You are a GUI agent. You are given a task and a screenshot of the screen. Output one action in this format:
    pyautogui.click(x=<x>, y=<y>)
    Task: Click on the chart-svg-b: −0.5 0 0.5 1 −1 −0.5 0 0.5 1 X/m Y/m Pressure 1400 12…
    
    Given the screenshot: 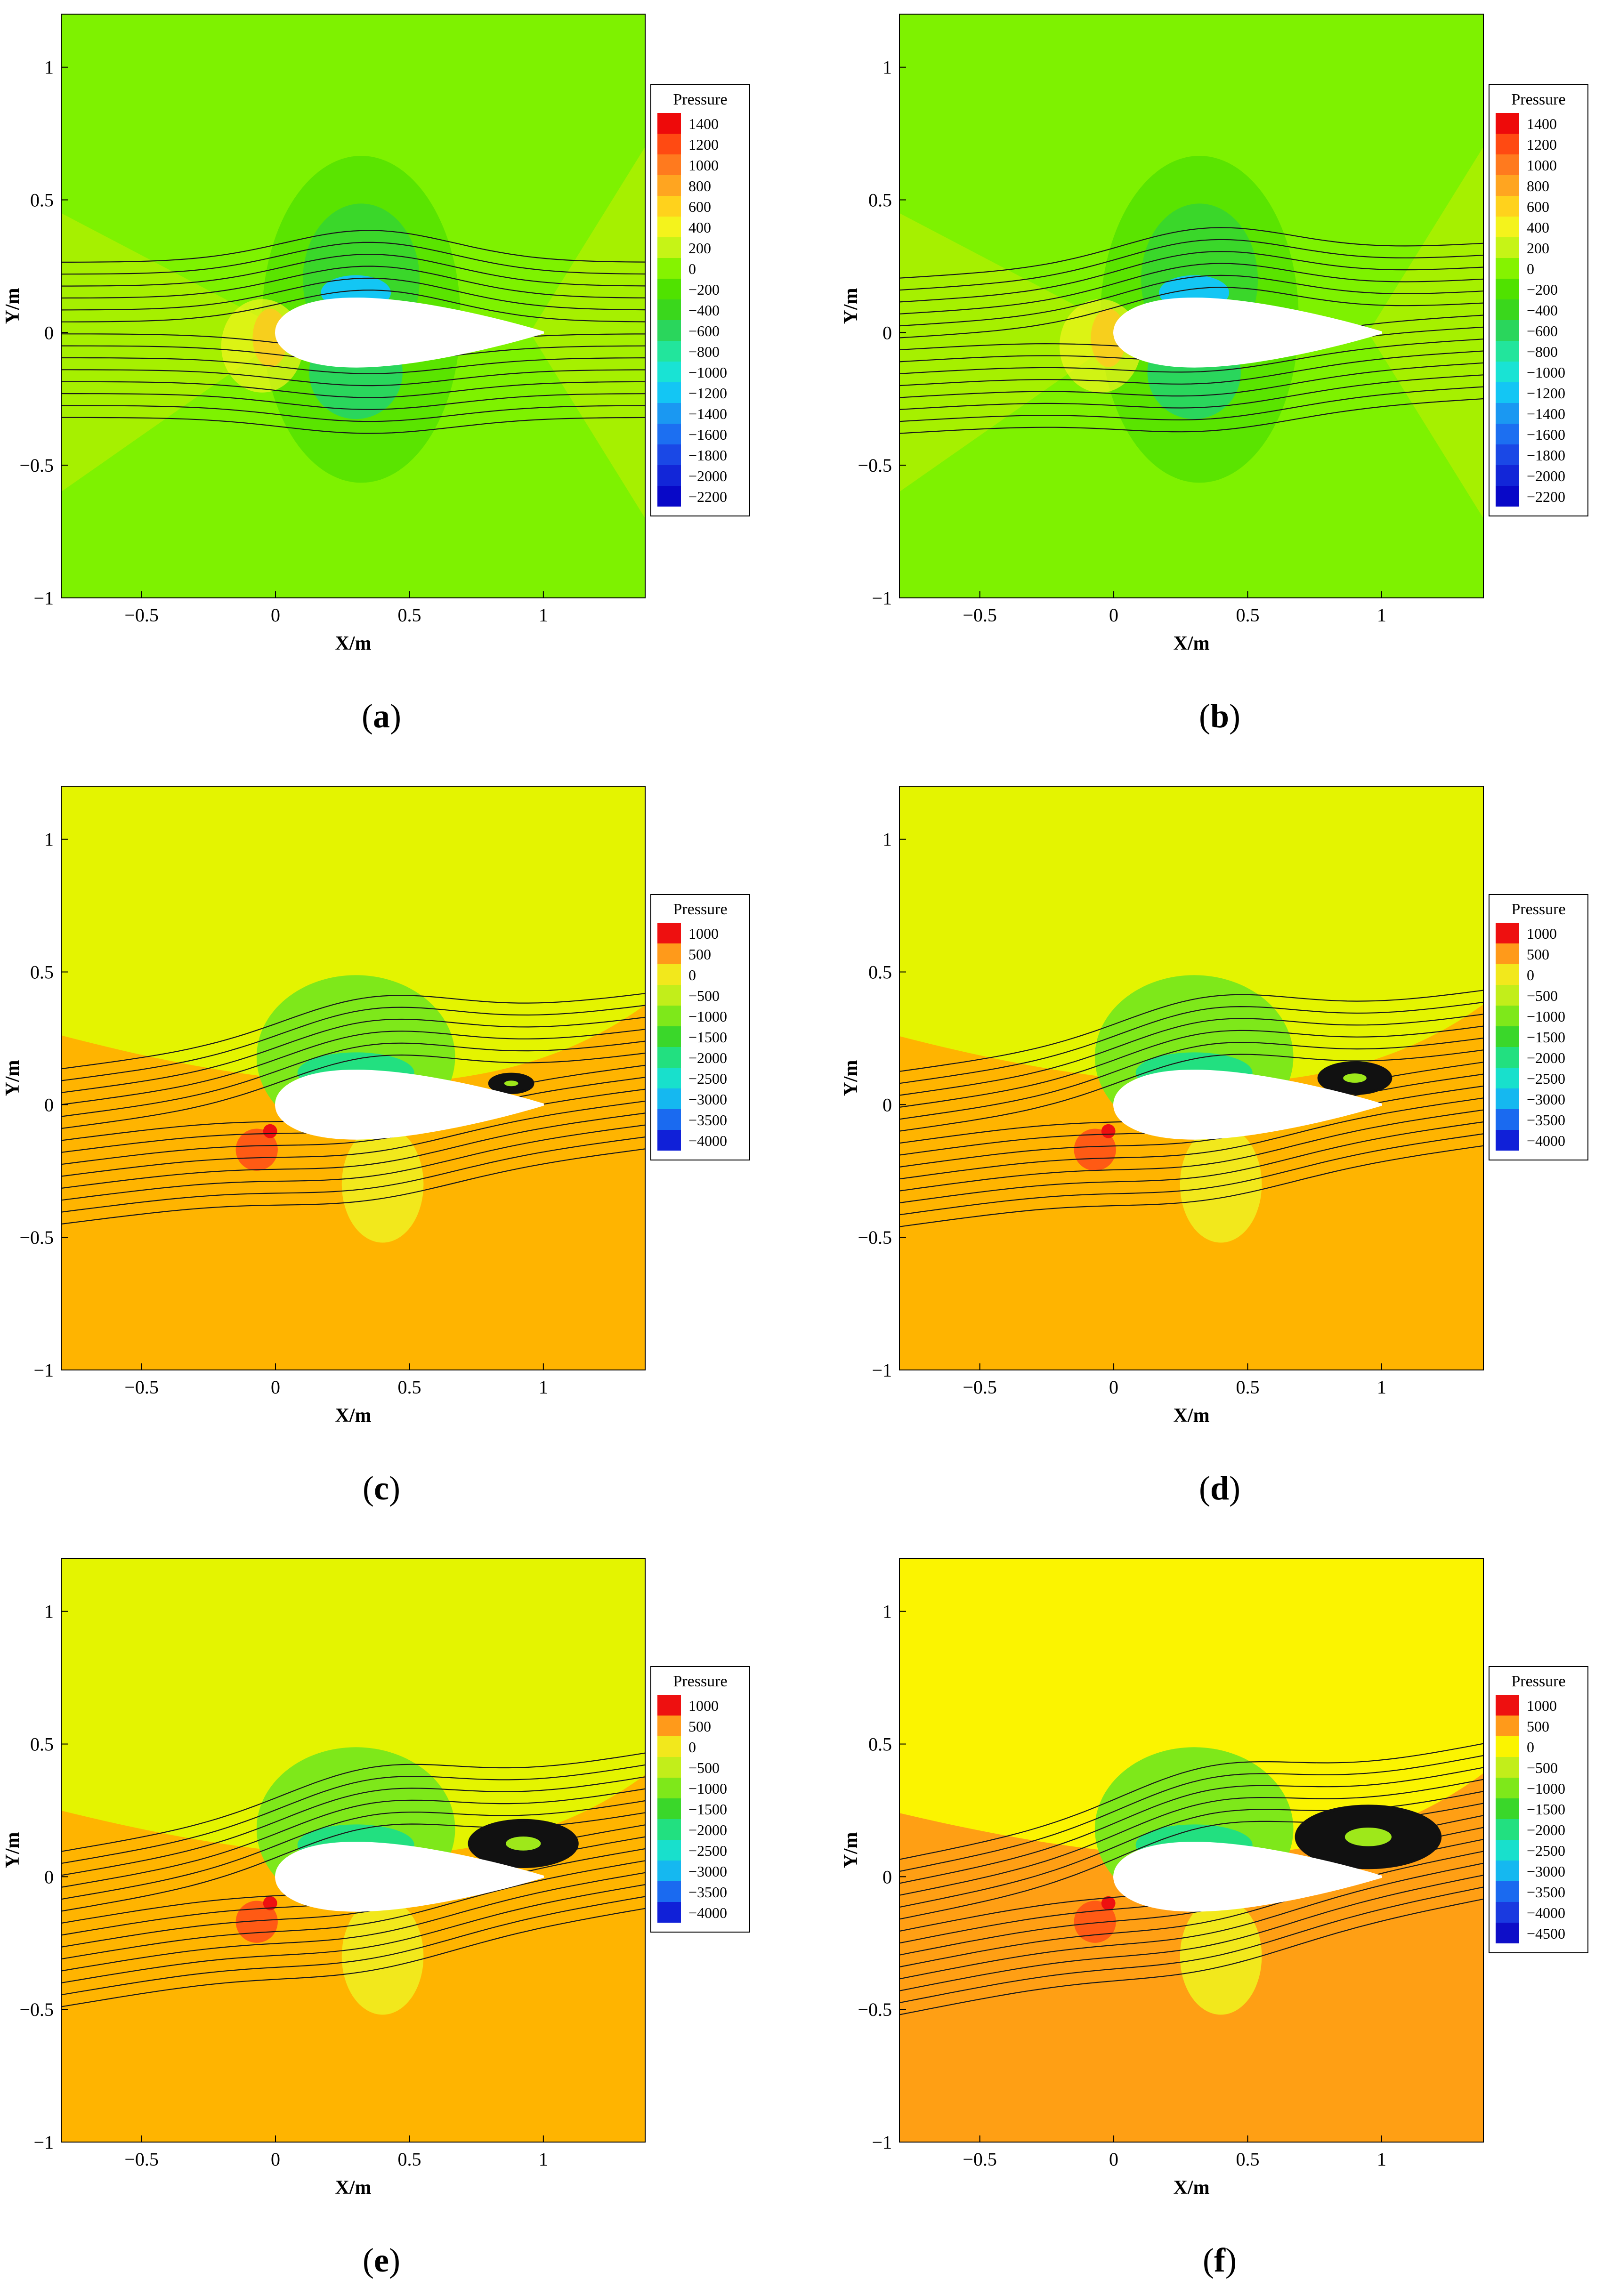 What is the action you would take?
    pyautogui.click(x=1214, y=334)
    